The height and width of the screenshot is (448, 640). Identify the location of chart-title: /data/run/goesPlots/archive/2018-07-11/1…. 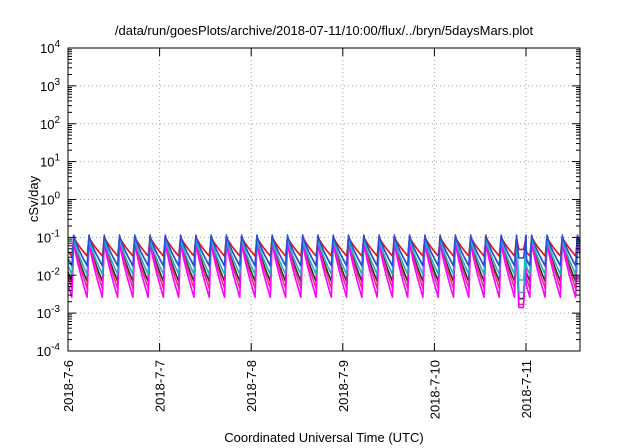
(324, 30).